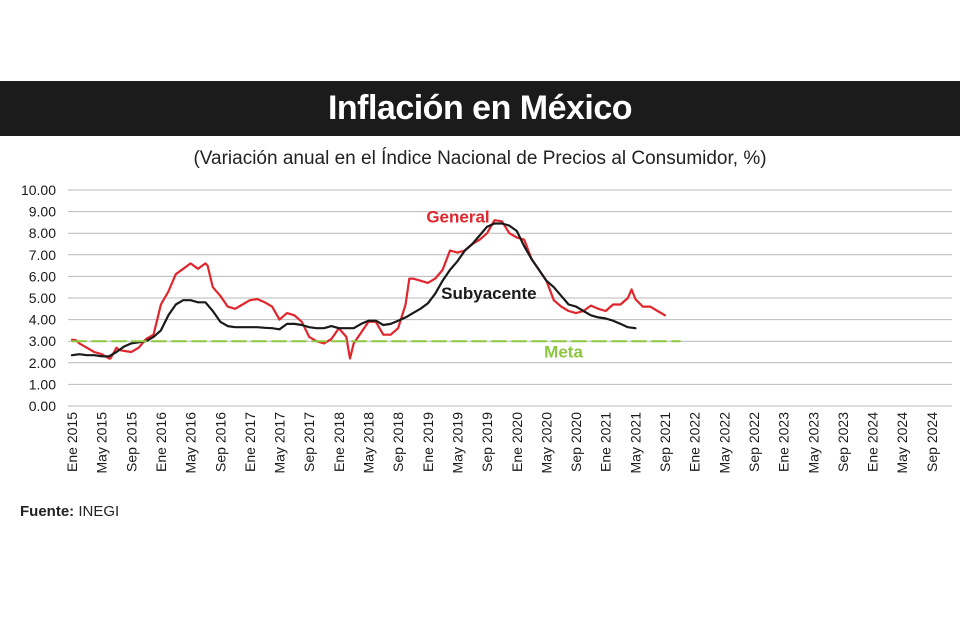 The height and width of the screenshot is (640, 960). What do you see at coordinates (309, 442) in the screenshot?
I see `x-tick-label: Sep 2017` at bounding box center [309, 442].